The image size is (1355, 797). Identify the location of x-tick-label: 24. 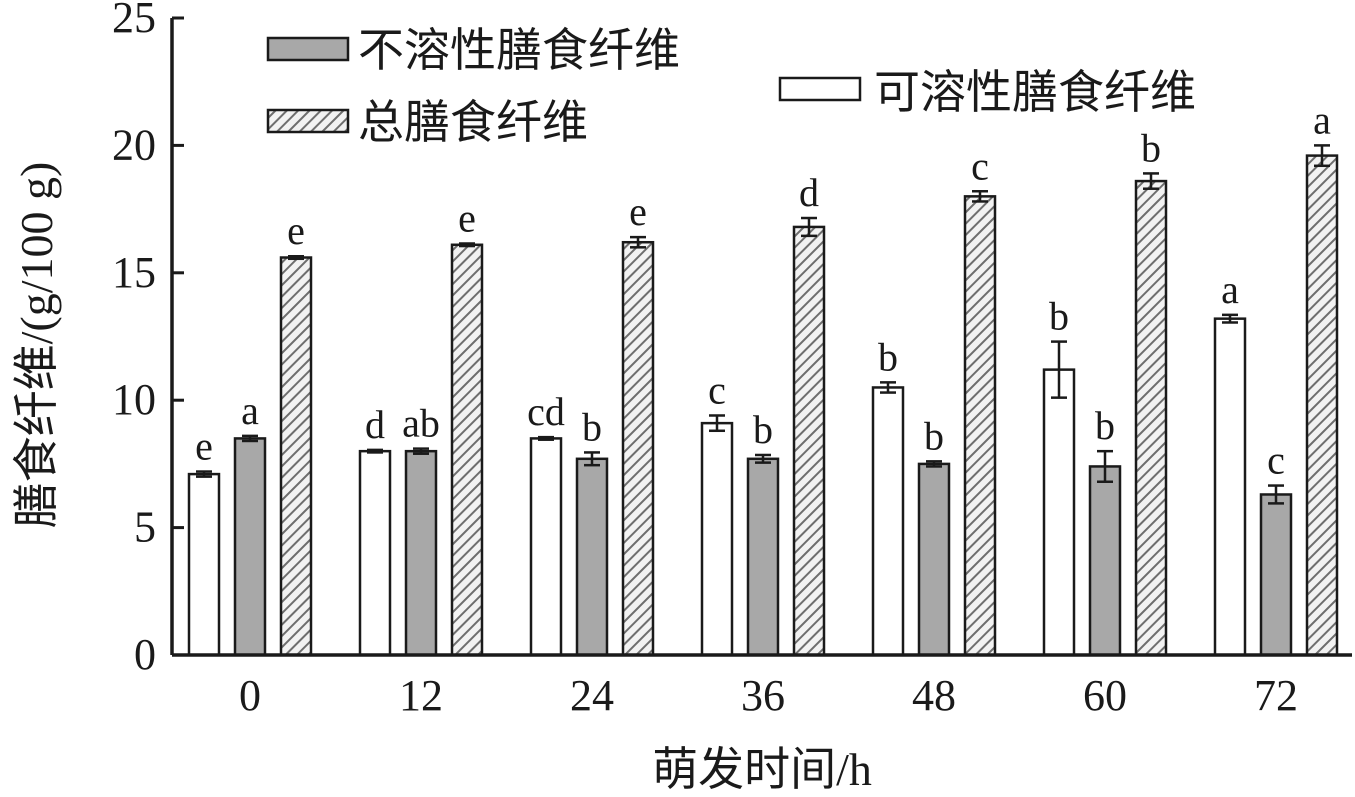
(592, 695).